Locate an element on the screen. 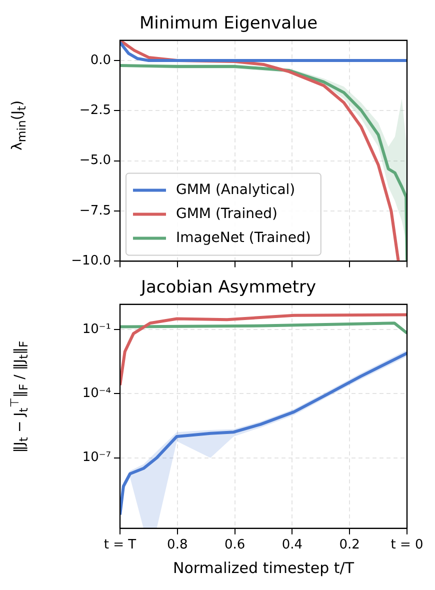 Image resolution: width=435 pixels, height=590 pixels. y-tick-label: 0.0 is located at coordinates (100, 60).